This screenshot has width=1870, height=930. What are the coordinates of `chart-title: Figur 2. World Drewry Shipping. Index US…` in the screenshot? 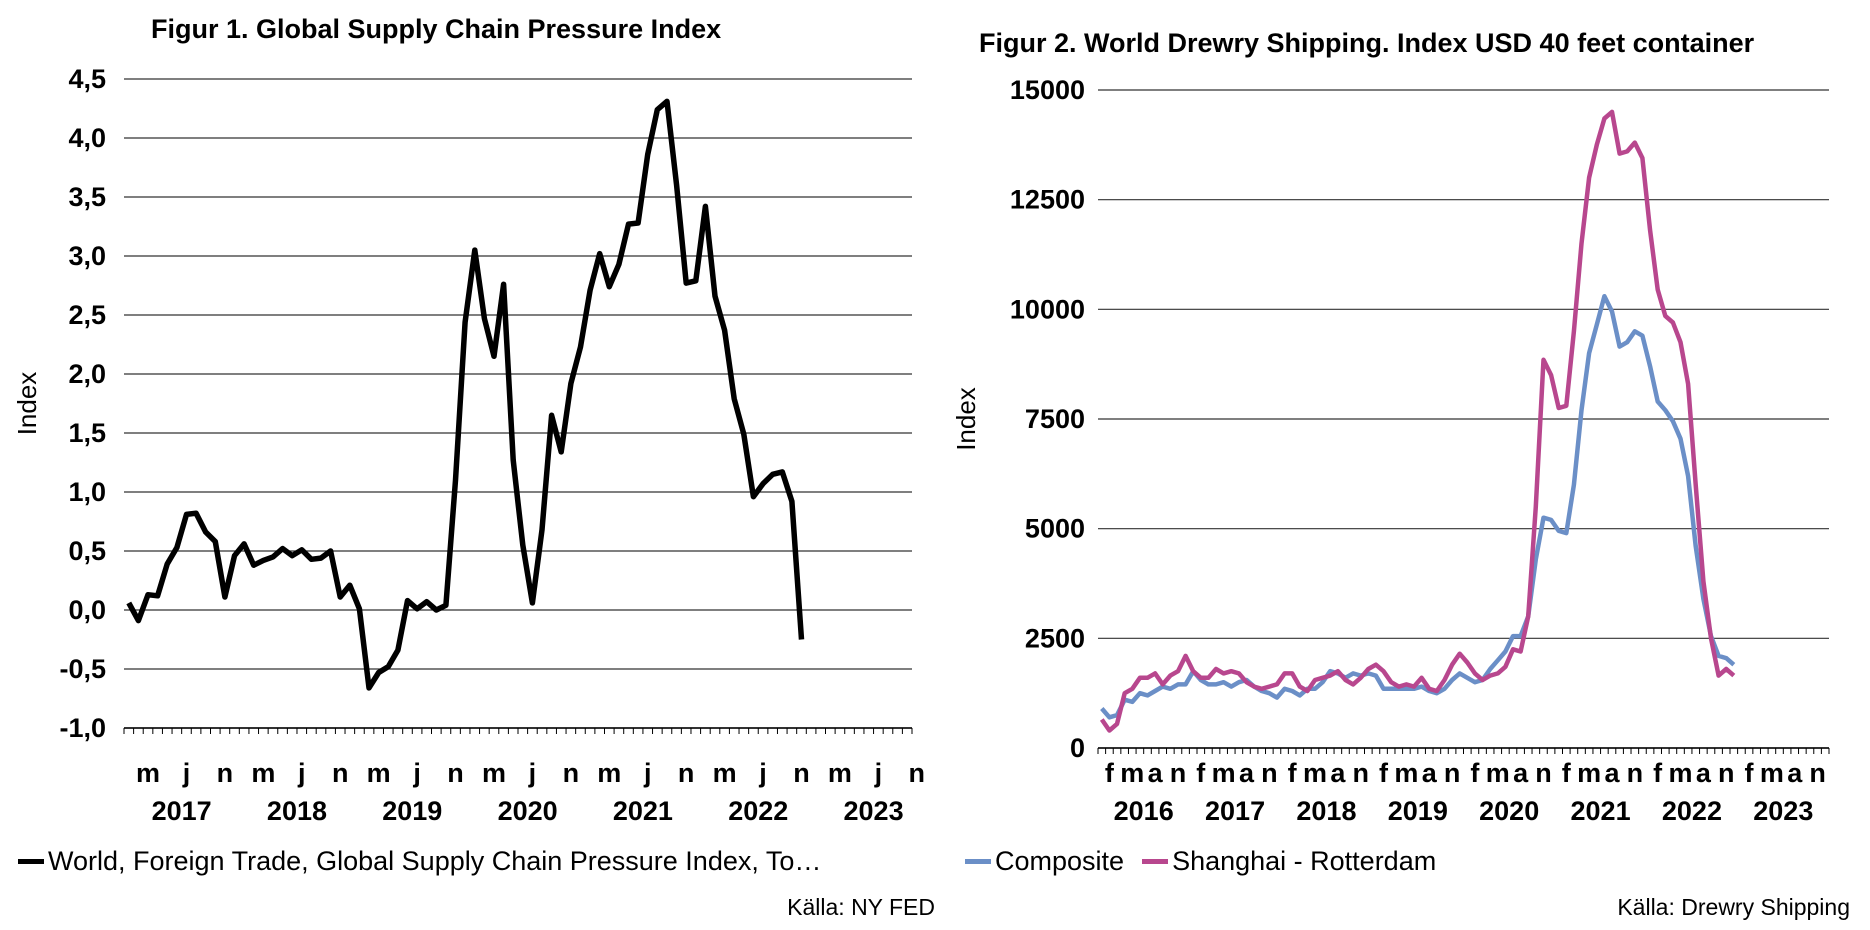 It's located at (1367, 43).